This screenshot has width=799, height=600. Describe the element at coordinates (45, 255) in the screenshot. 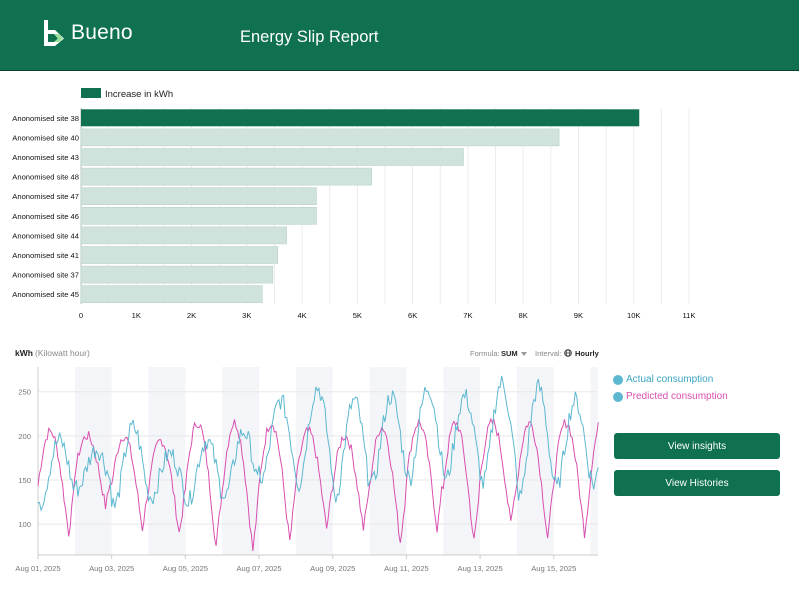

I see `bar-category-label: Anonomised site 41` at that location.